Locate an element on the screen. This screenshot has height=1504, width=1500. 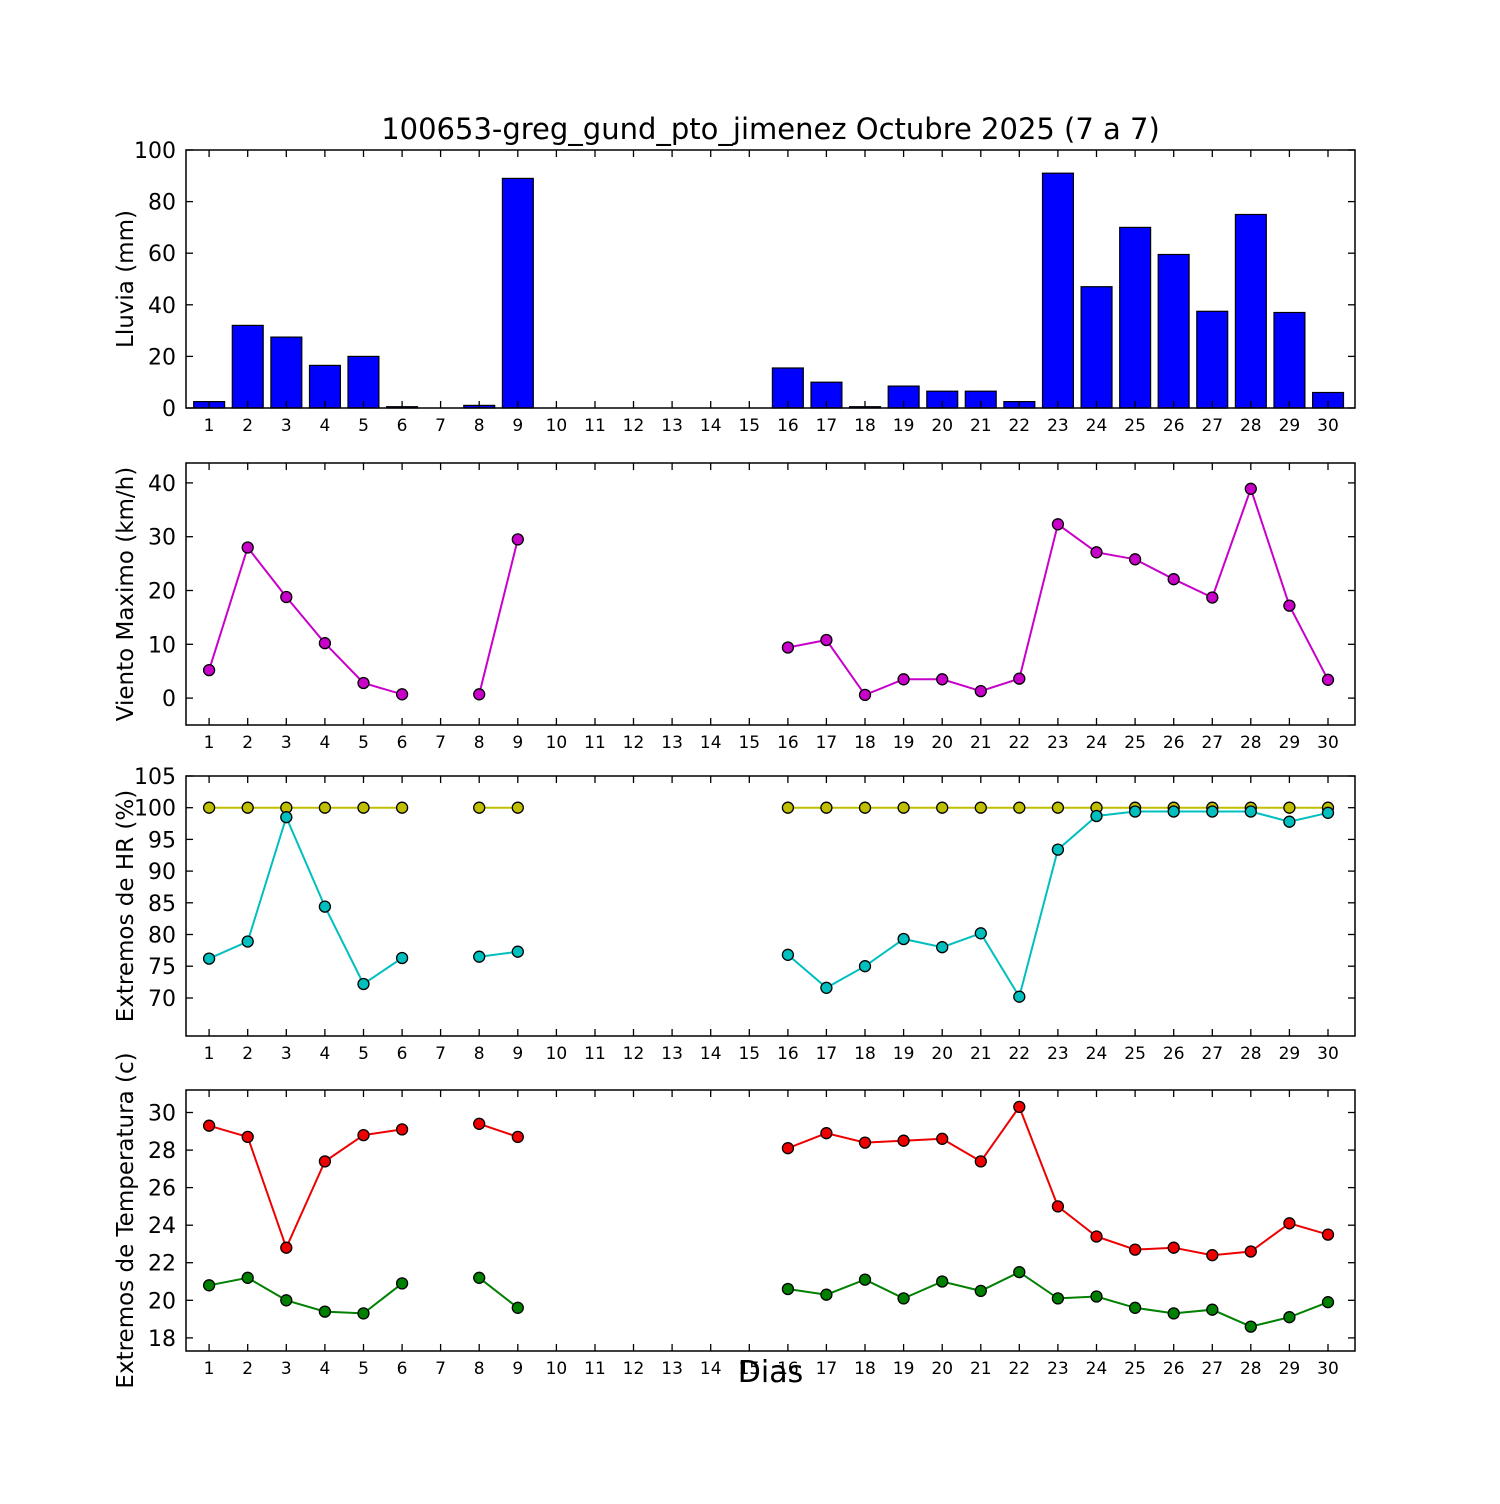
y-tick-label: 0 is located at coordinates (169, 409).